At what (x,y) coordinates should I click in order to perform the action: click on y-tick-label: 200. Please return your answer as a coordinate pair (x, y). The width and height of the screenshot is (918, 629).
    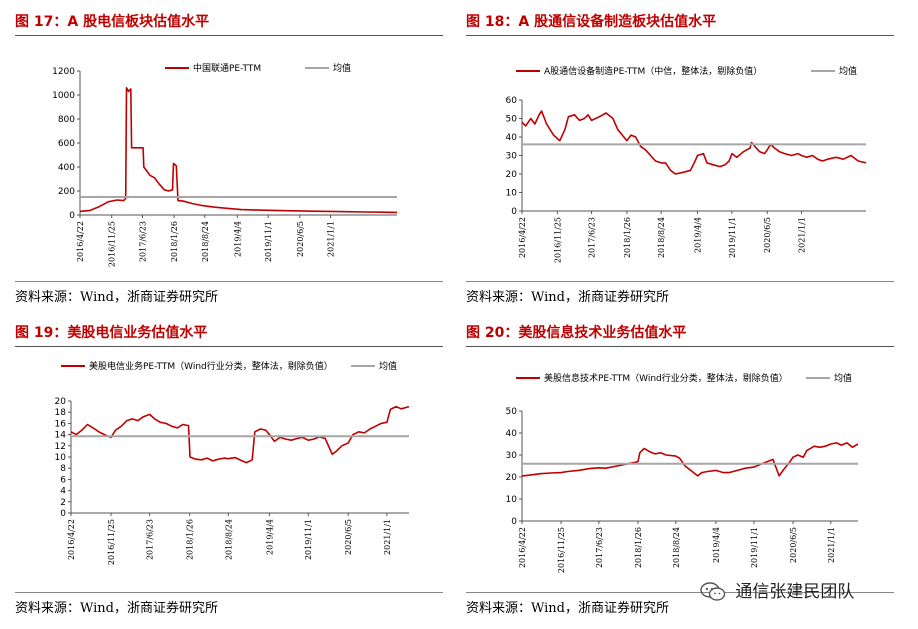
    Looking at the image, I should click on (66, 192).